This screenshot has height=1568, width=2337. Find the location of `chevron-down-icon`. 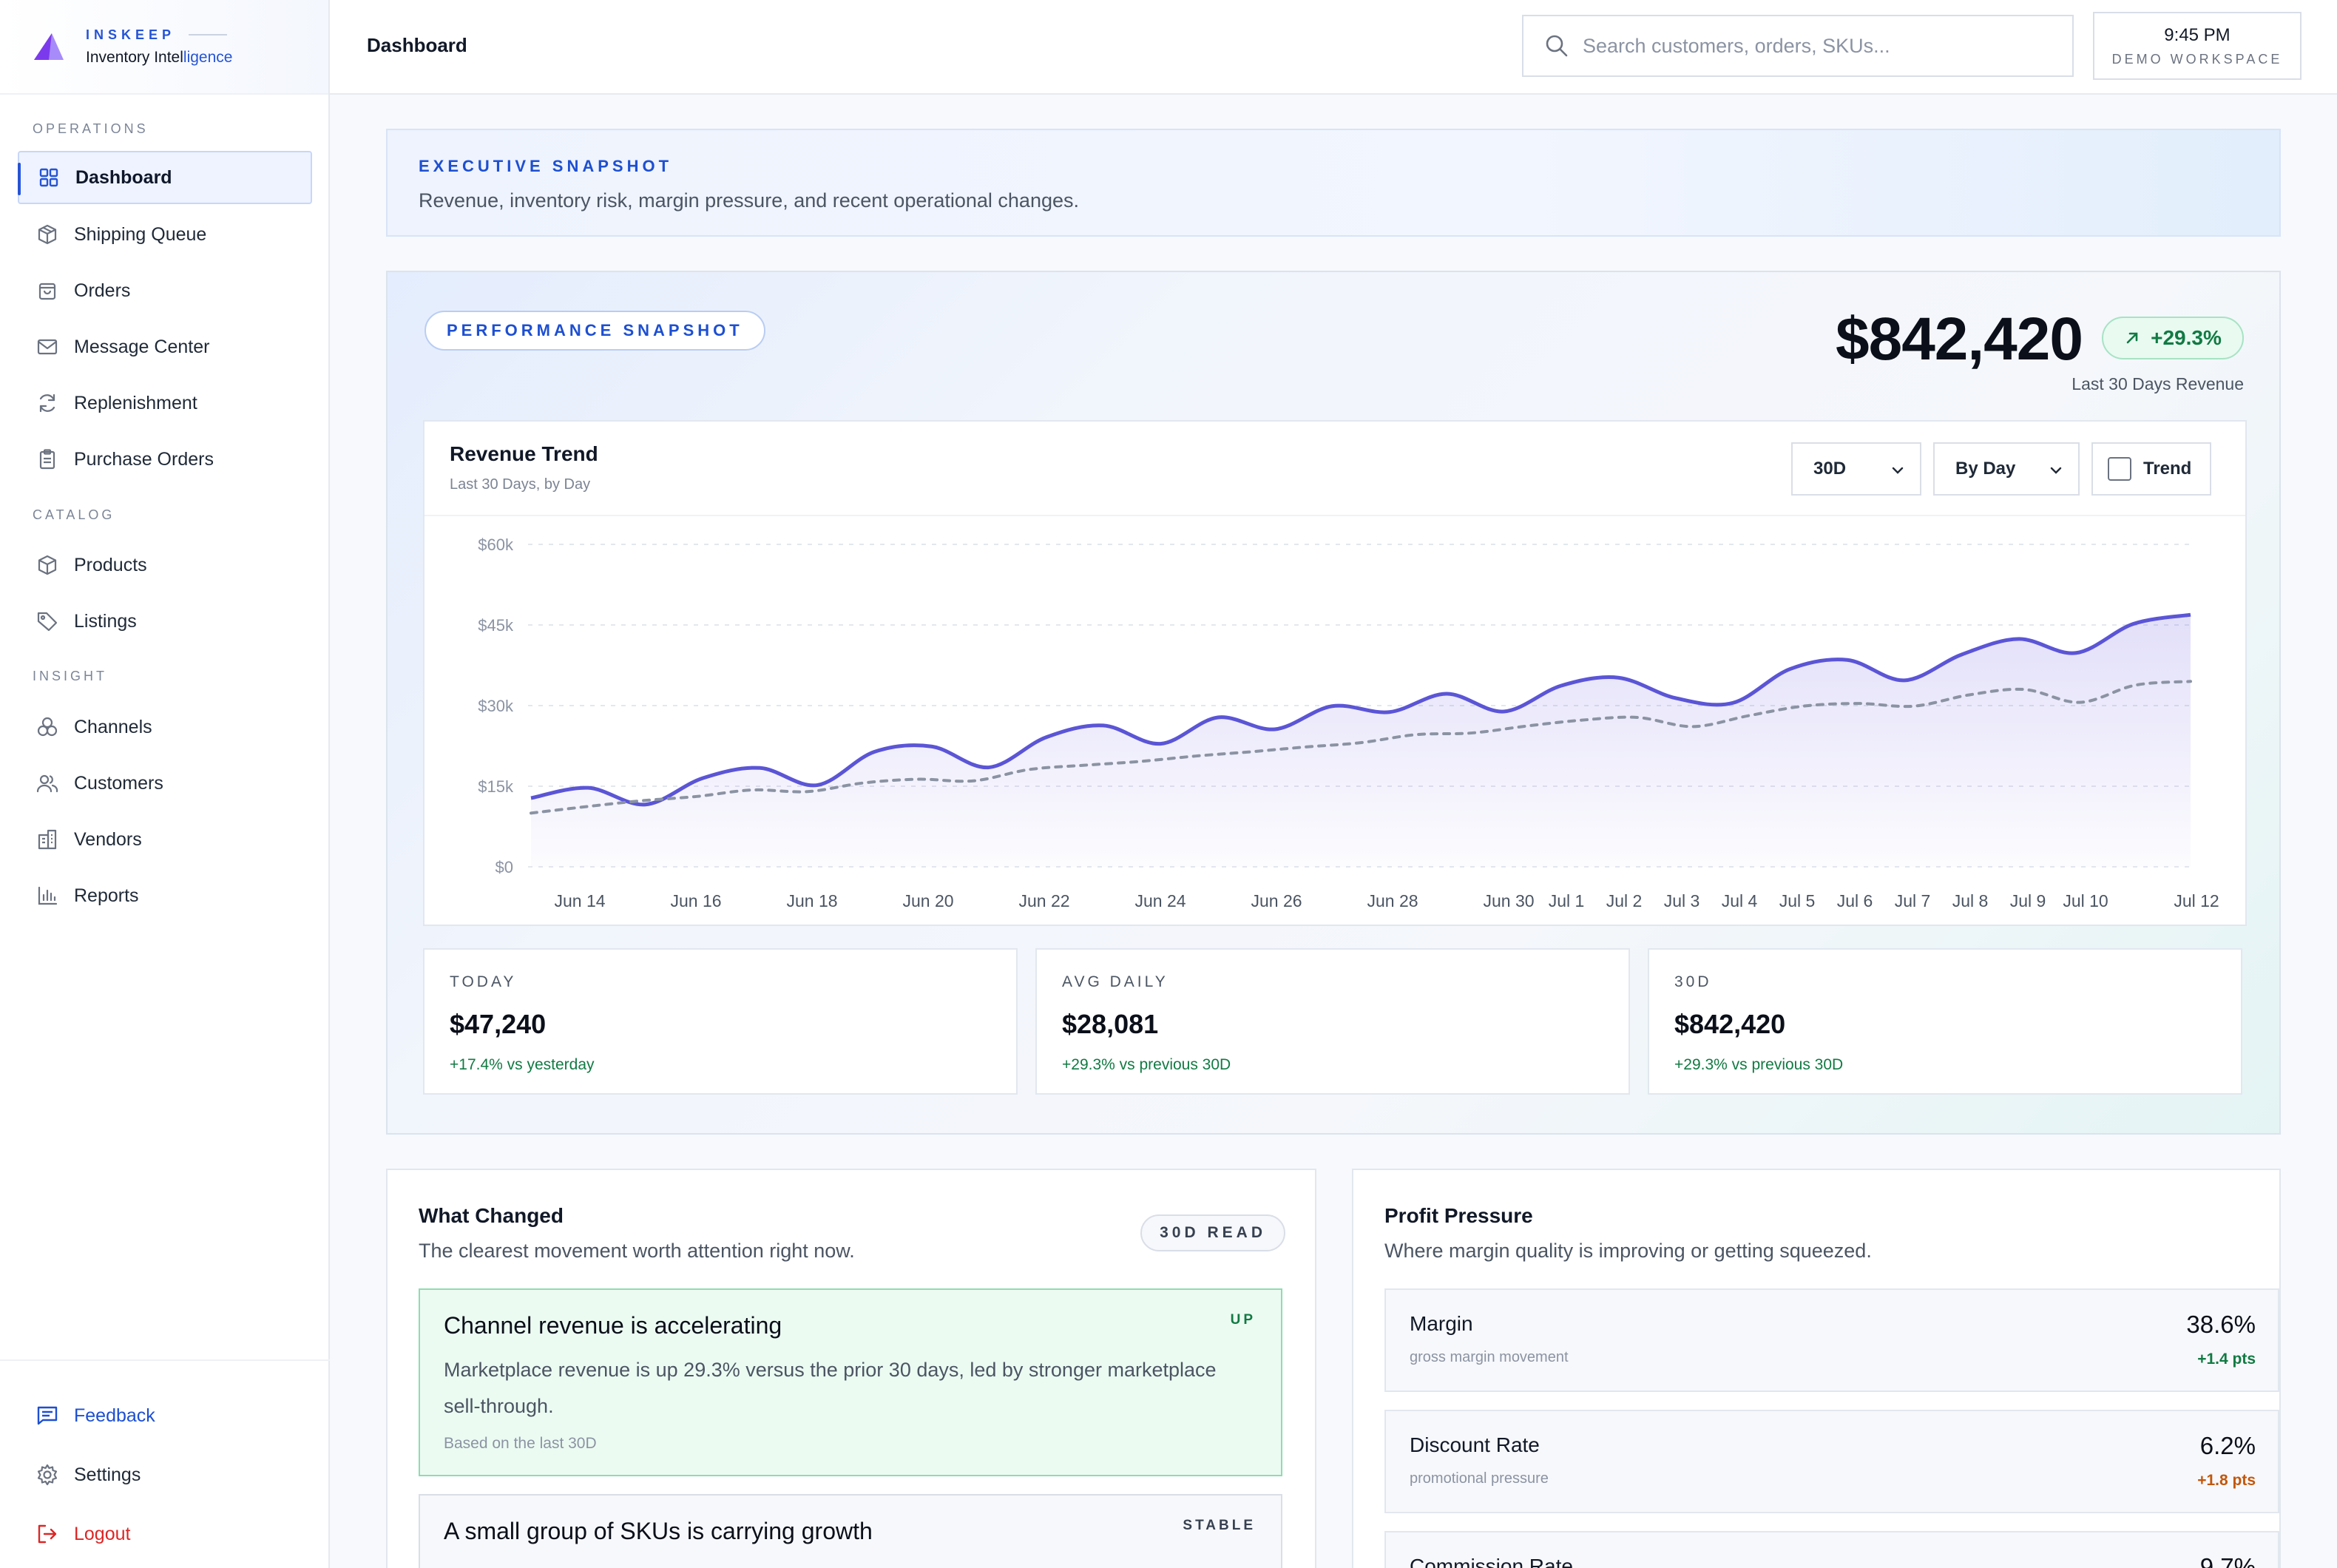

chevron-down-icon is located at coordinates (2056, 470).